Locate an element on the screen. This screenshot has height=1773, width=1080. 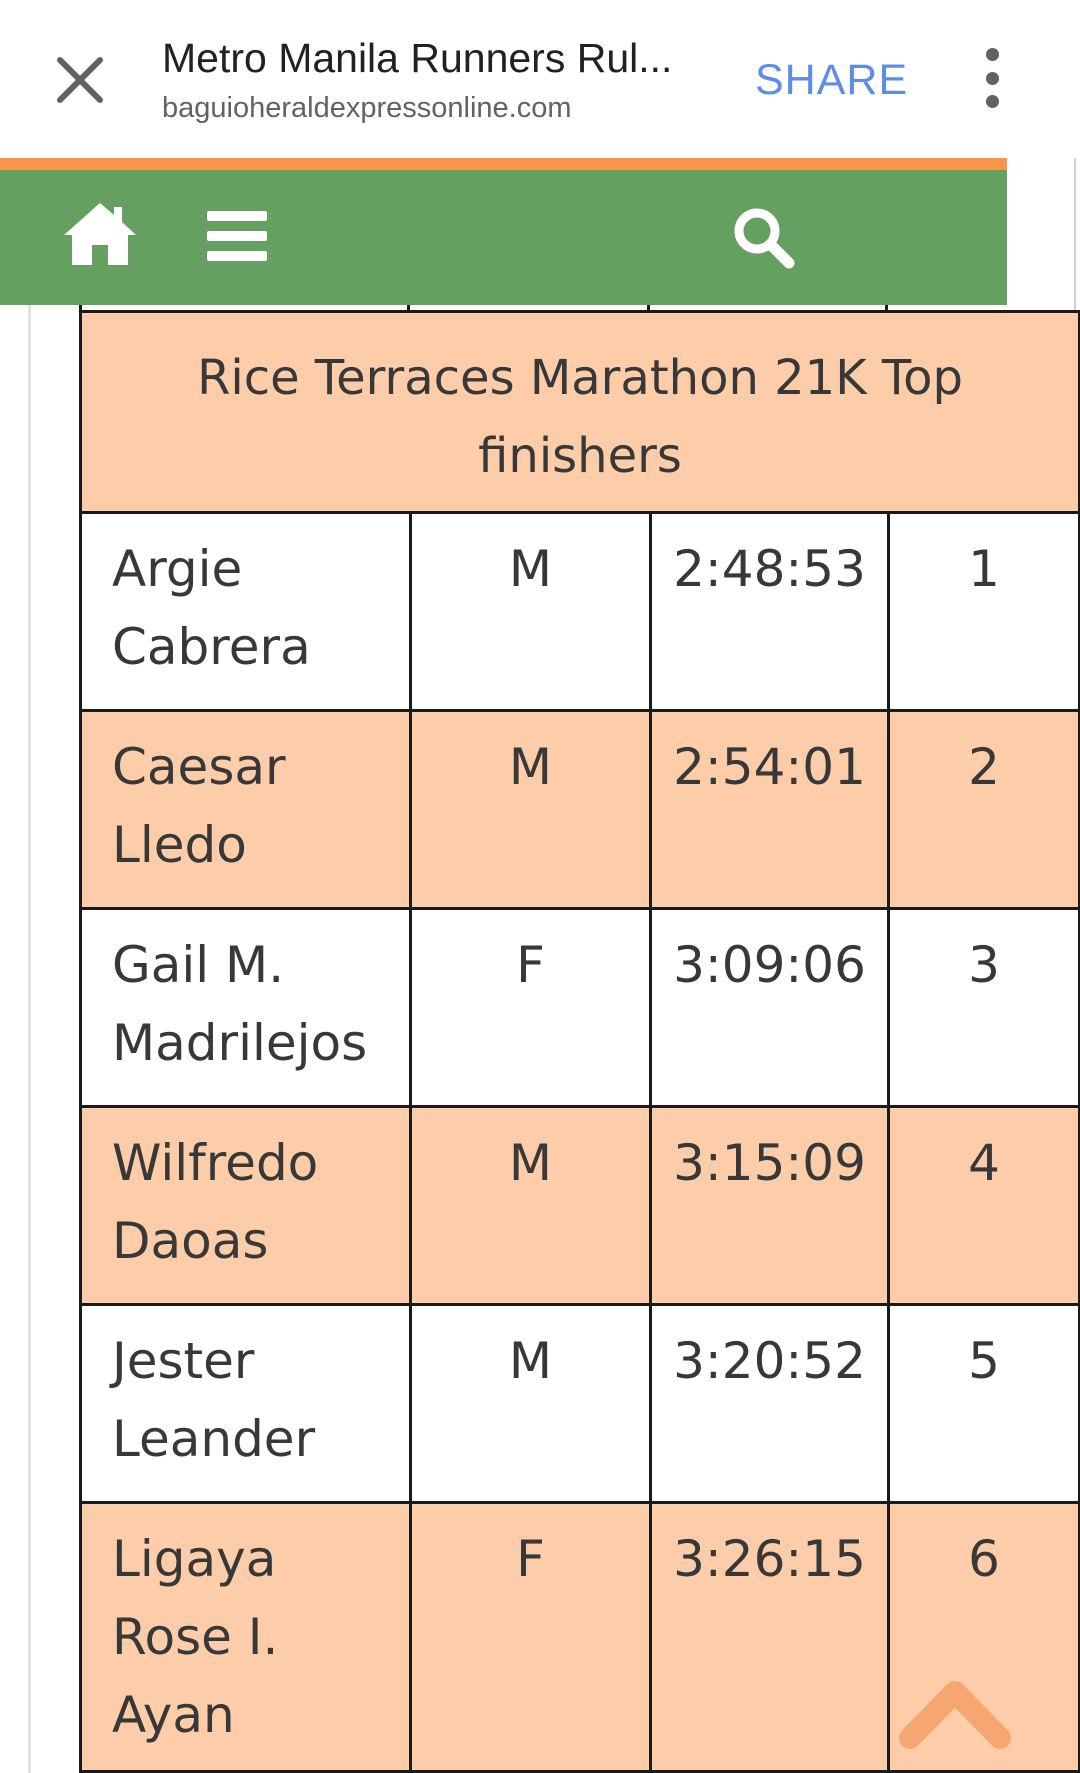
runner-time: 2:48:53 is located at coordinates (769, 611).